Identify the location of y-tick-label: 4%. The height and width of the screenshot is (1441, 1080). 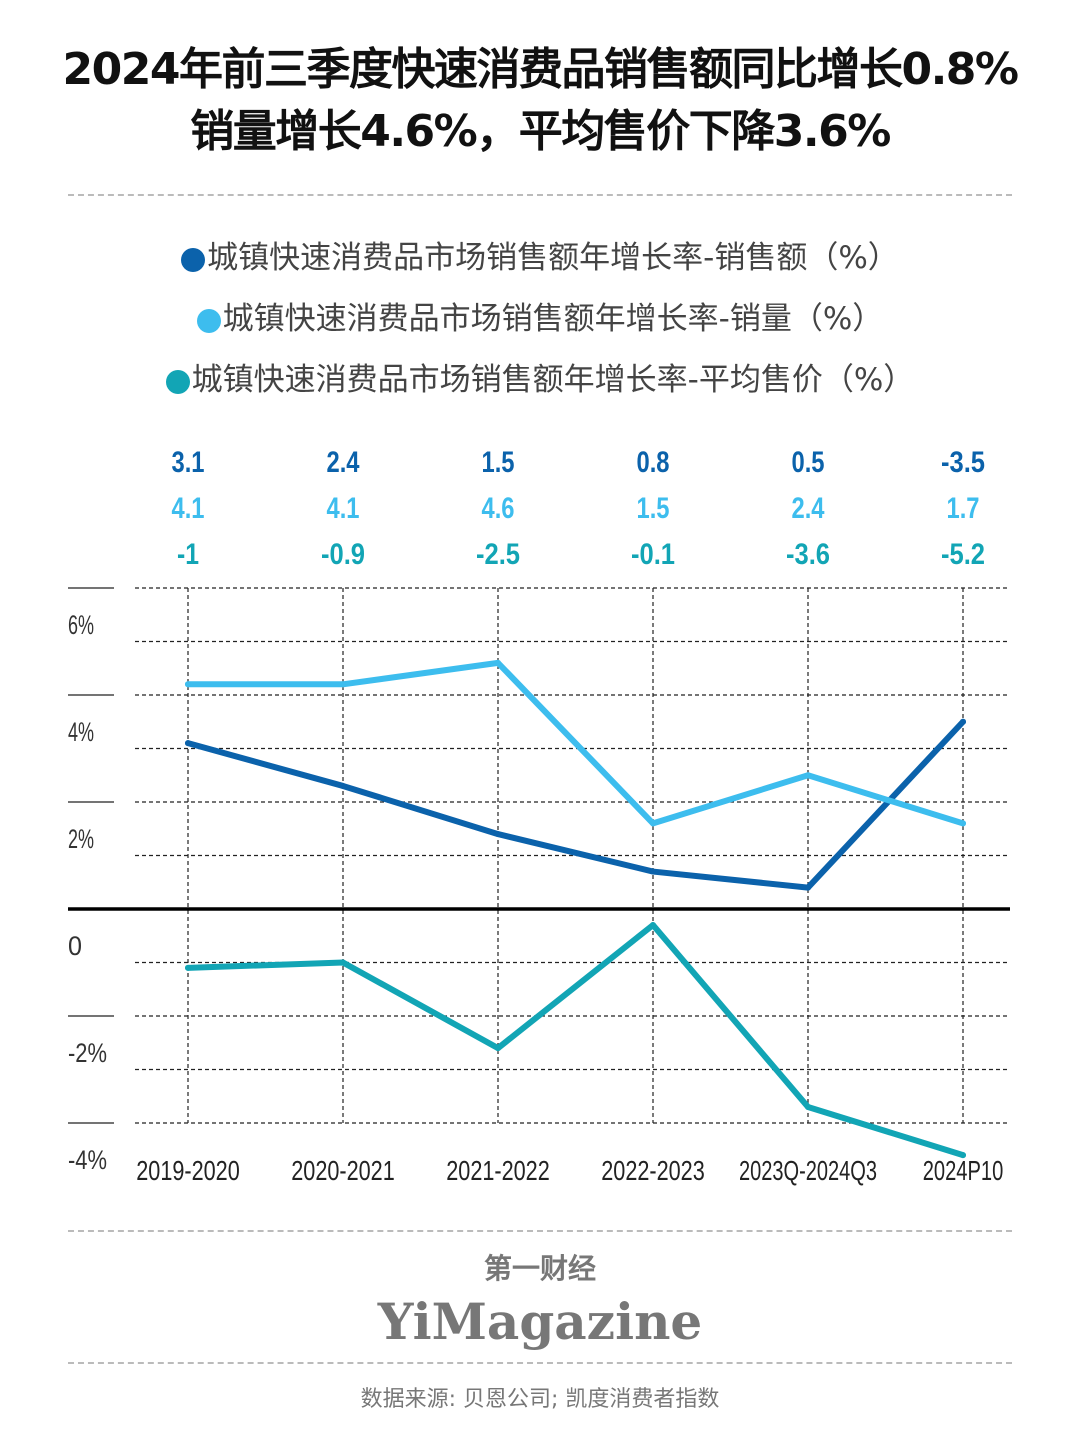
(81, 732).